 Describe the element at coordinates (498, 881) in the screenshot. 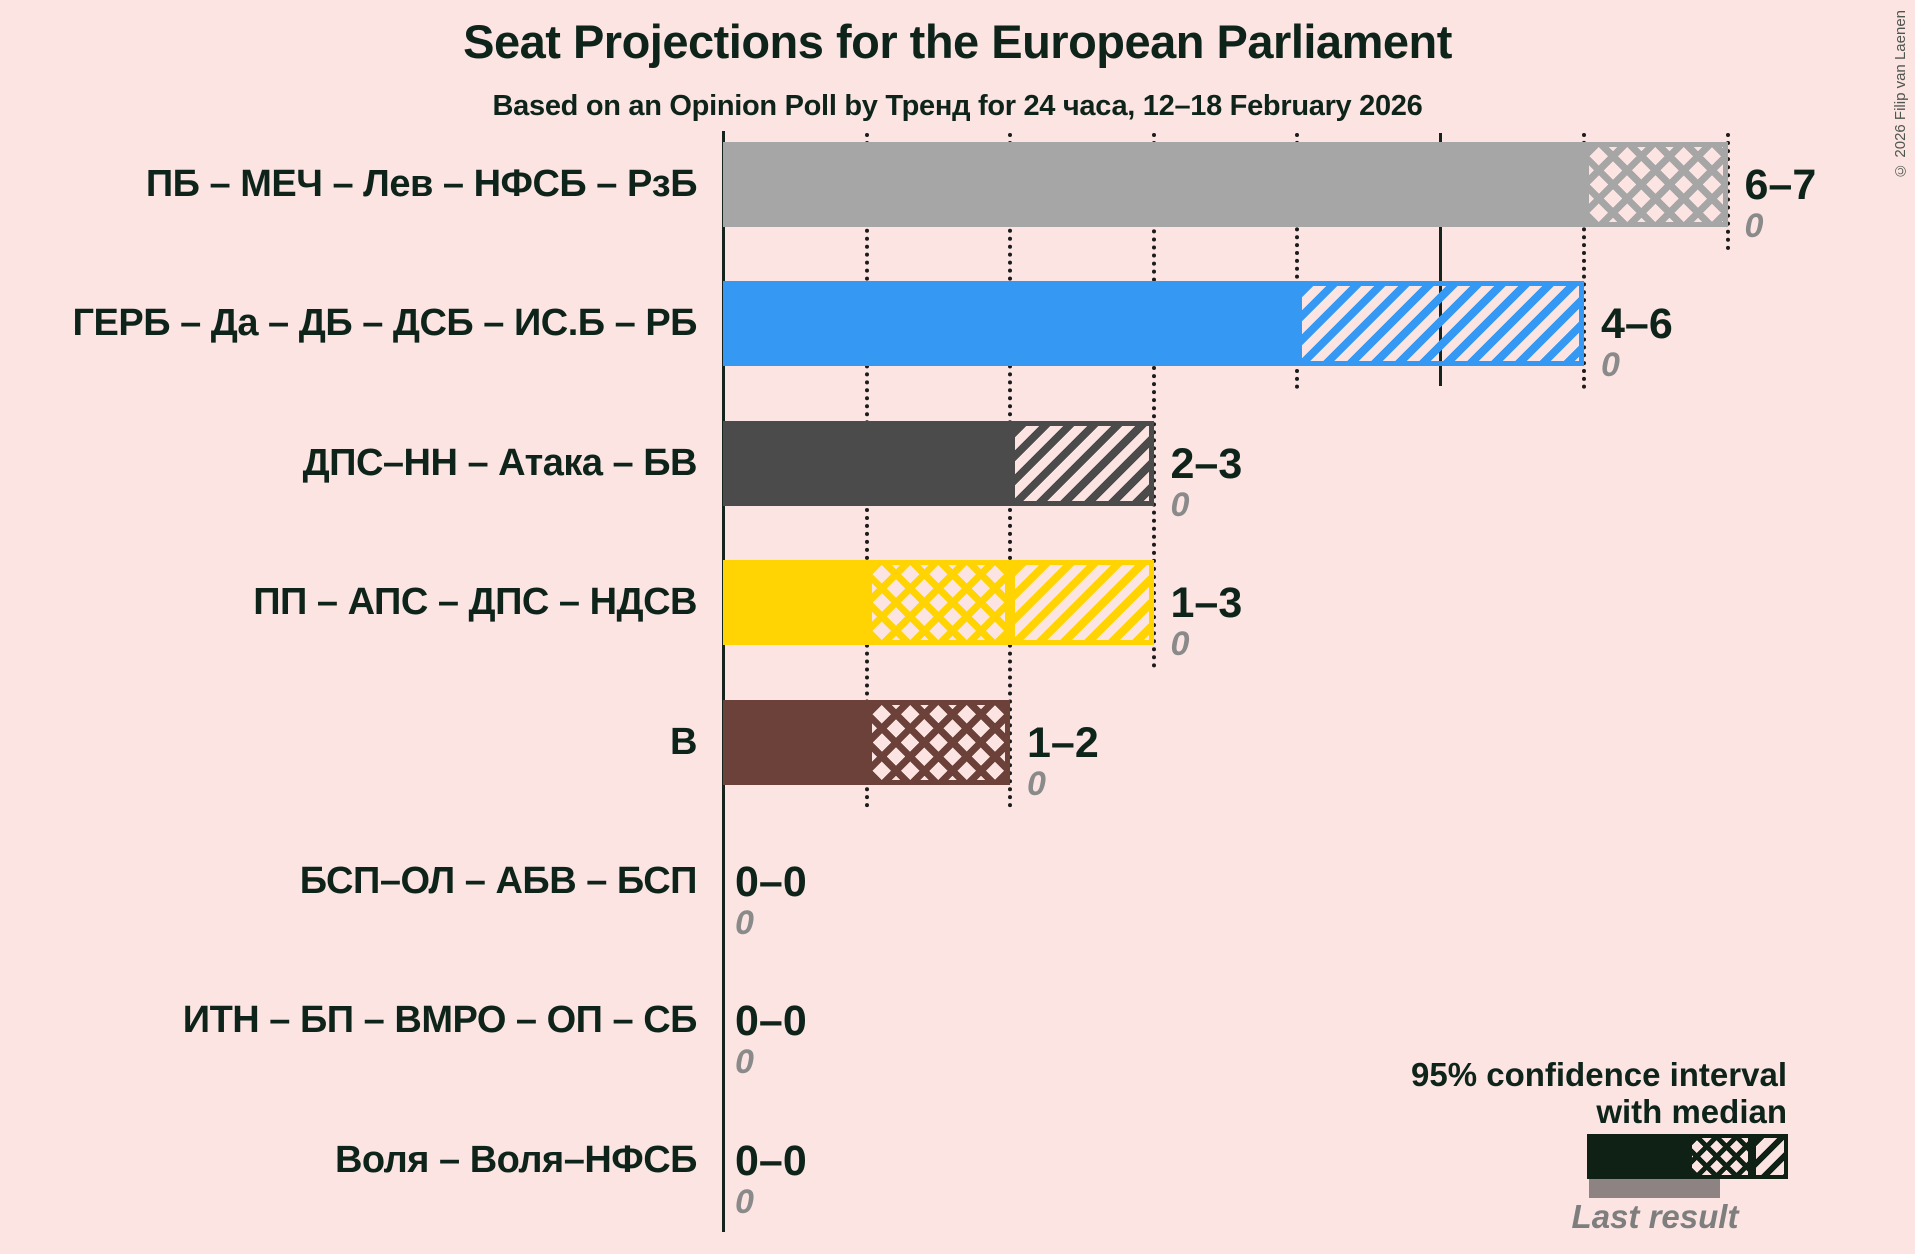

I see `row-label: БСП–ОЛ – АБВ – БСП` at that location.